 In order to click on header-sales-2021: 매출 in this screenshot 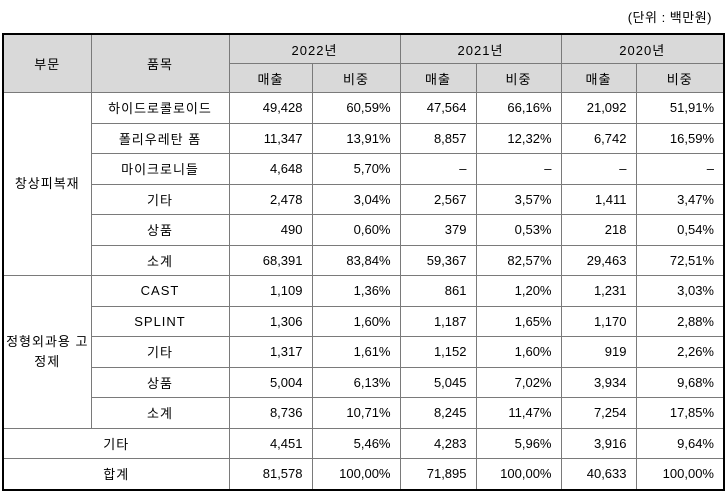, I will do `click(438, 78)`.